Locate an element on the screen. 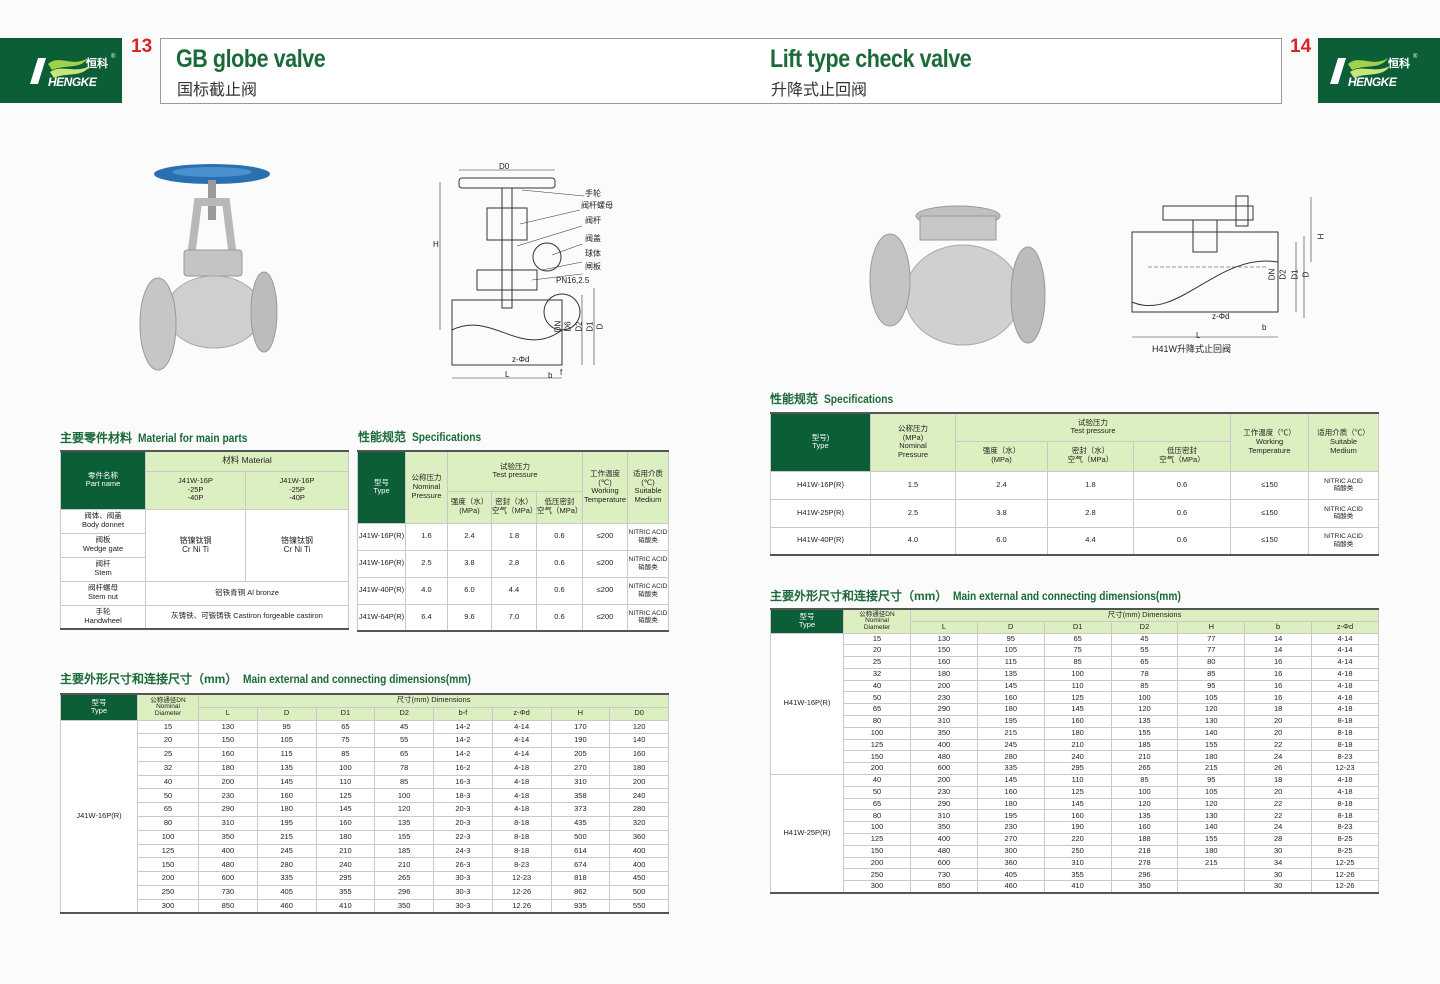 The image size is (1440, 984). table-row: 80 310 195 160 135 20-3 8-18 435 320 is located at coordinates (365, 823).